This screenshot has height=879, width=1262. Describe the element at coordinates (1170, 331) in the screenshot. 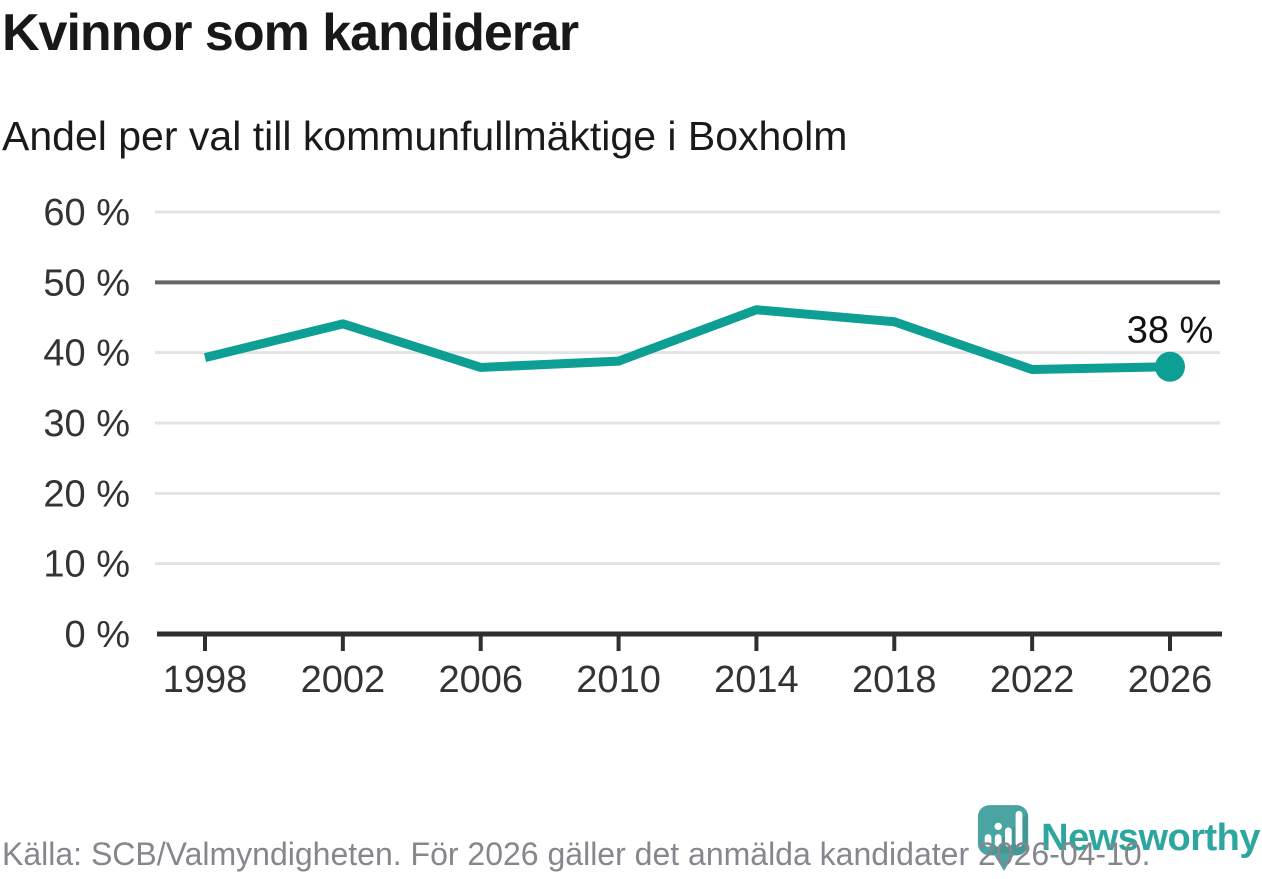

I see `end-point-label: 38 %` at that location.